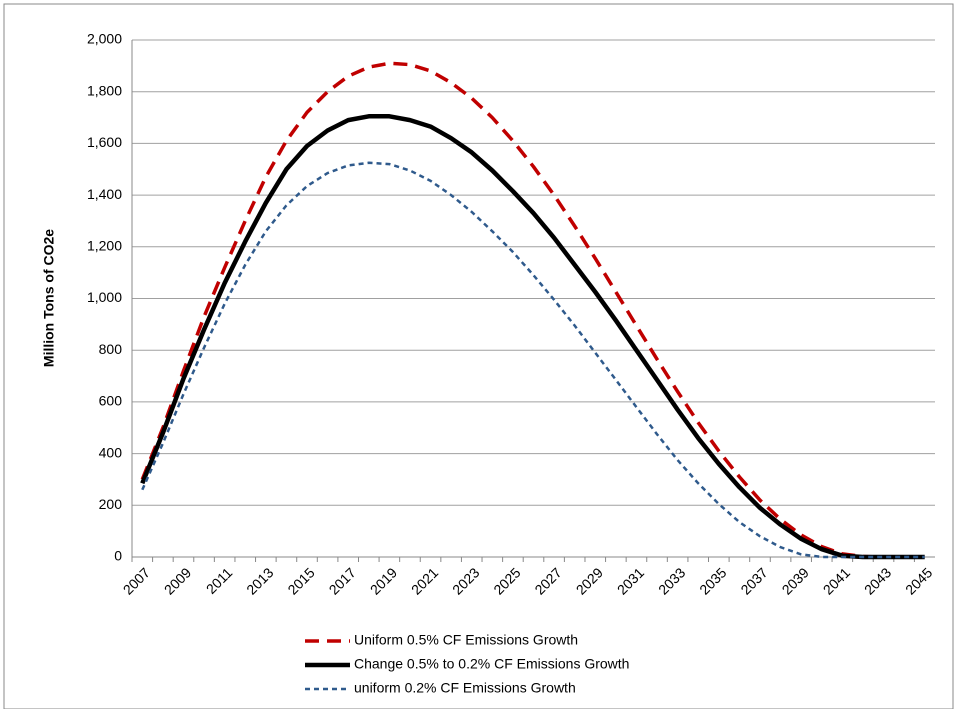 This screenshot has width=957, height=709. I want to click on legend-label: uniform 0.2% CF Emissions Growth, so click(465, 688).